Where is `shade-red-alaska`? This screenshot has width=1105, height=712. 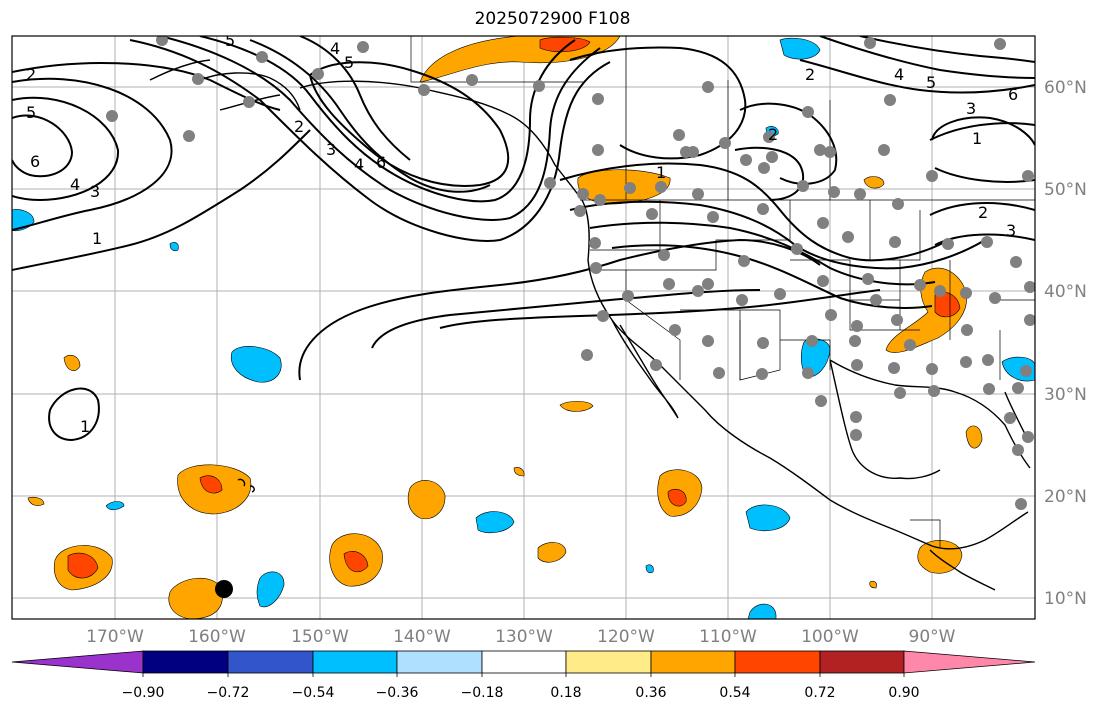
shade-red-alaska is located at coordinates (565, 44).